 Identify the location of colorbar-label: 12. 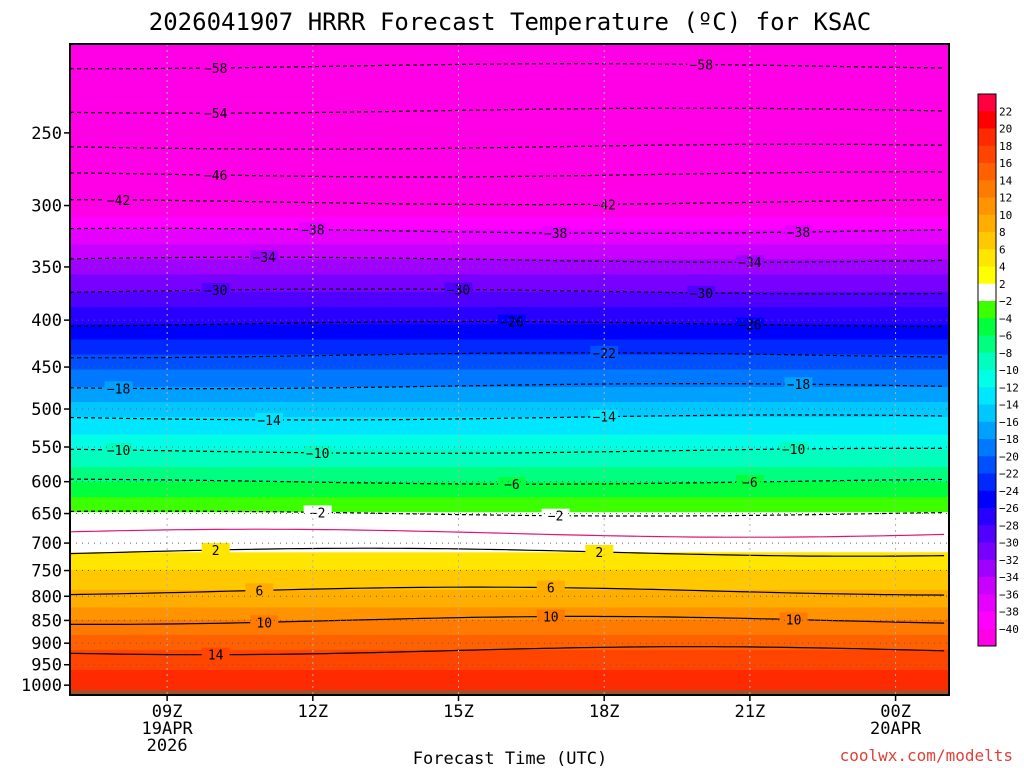
(1005, 198).